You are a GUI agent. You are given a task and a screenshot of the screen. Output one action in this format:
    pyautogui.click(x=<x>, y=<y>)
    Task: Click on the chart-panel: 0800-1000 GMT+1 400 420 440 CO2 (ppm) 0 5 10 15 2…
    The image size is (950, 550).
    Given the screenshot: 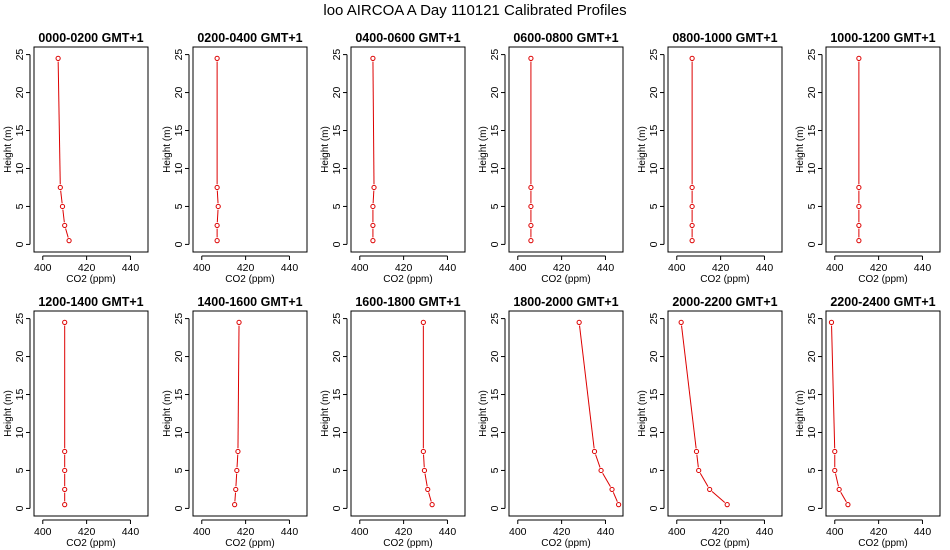 What is the action you would take?
    pyautogui.click(x=710, y=158)
    